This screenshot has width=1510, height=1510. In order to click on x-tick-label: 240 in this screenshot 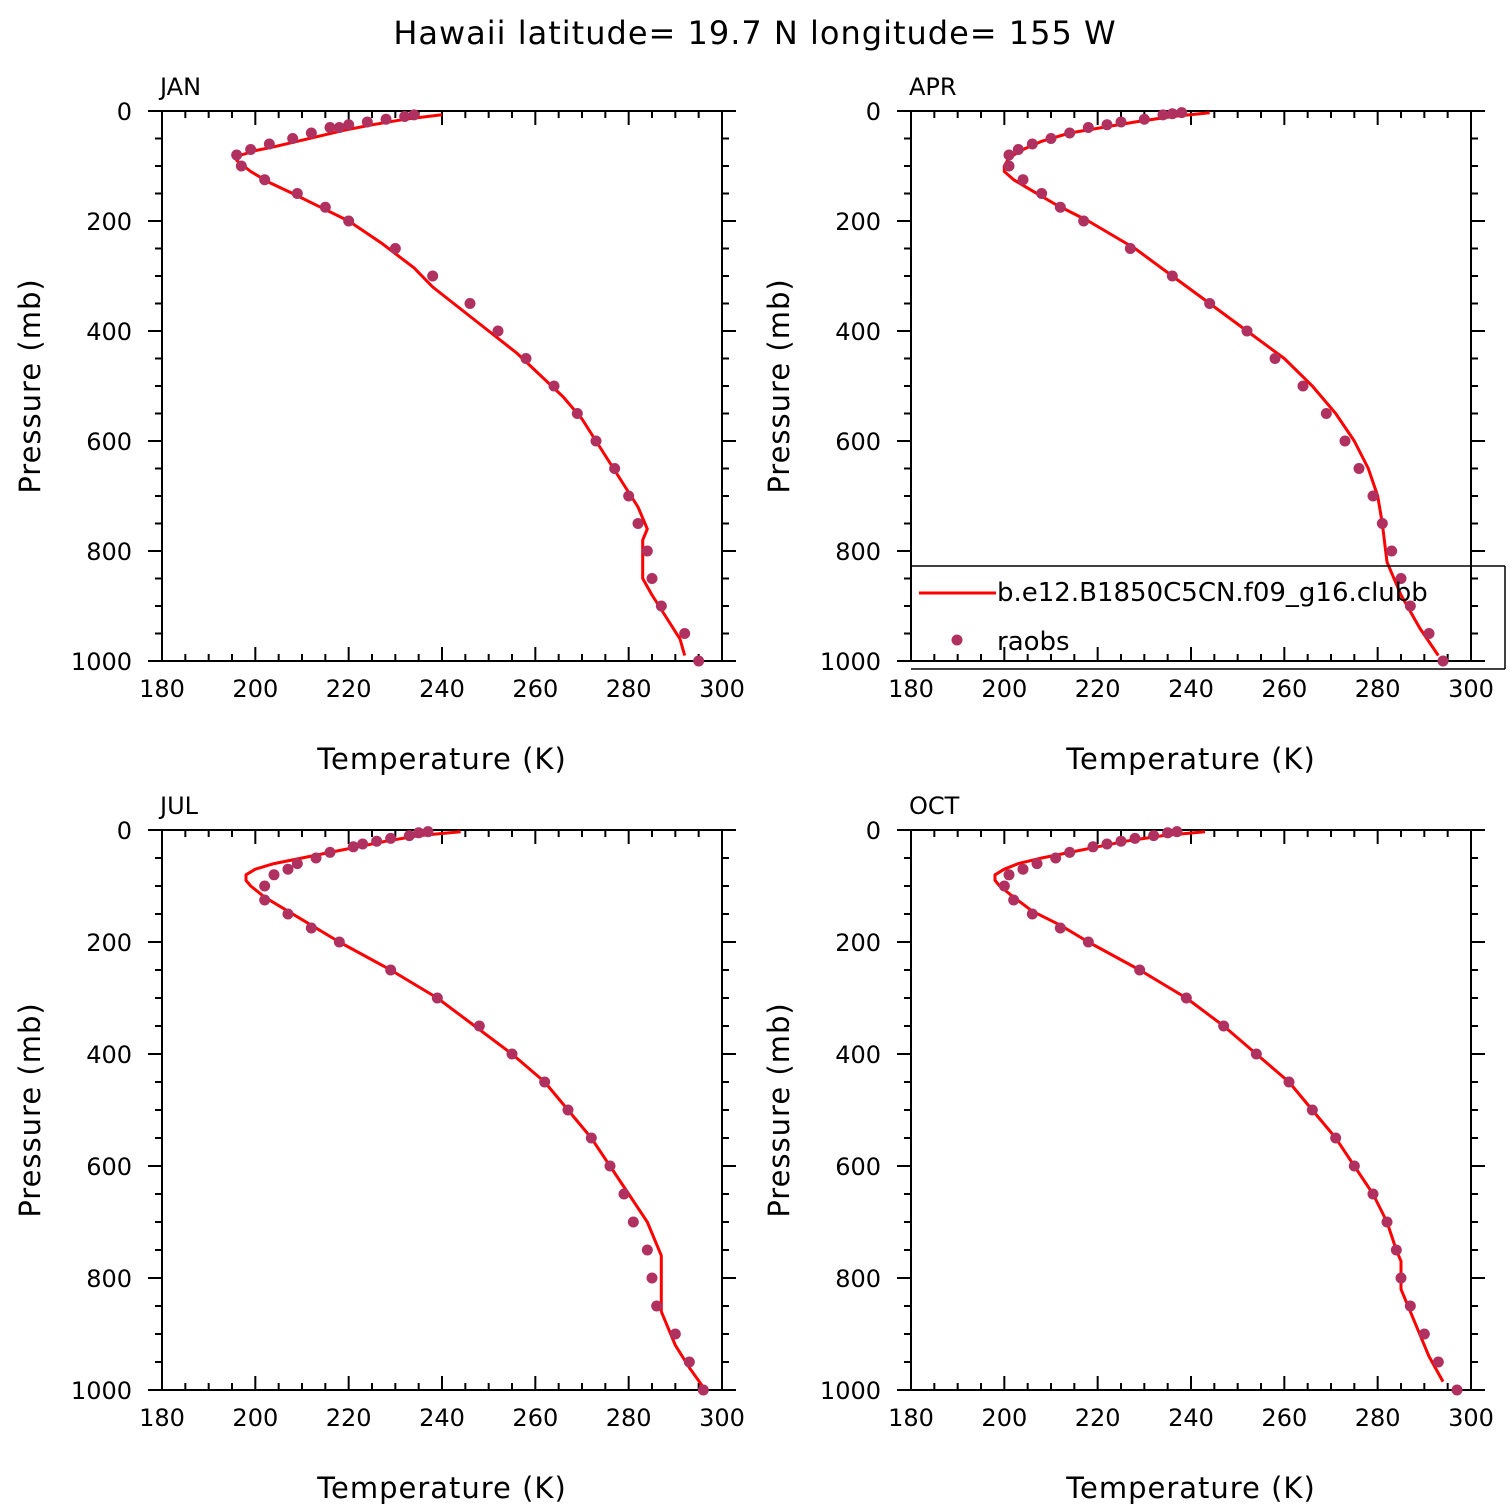, I will do `click(442, 689)`.